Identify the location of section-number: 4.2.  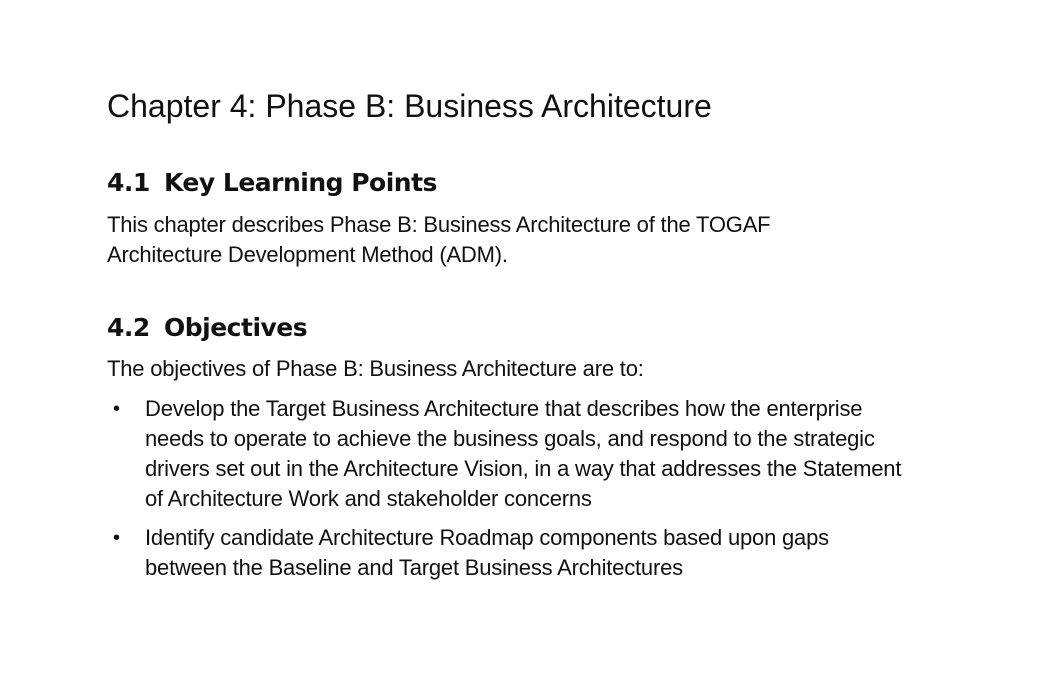
(128, 327).